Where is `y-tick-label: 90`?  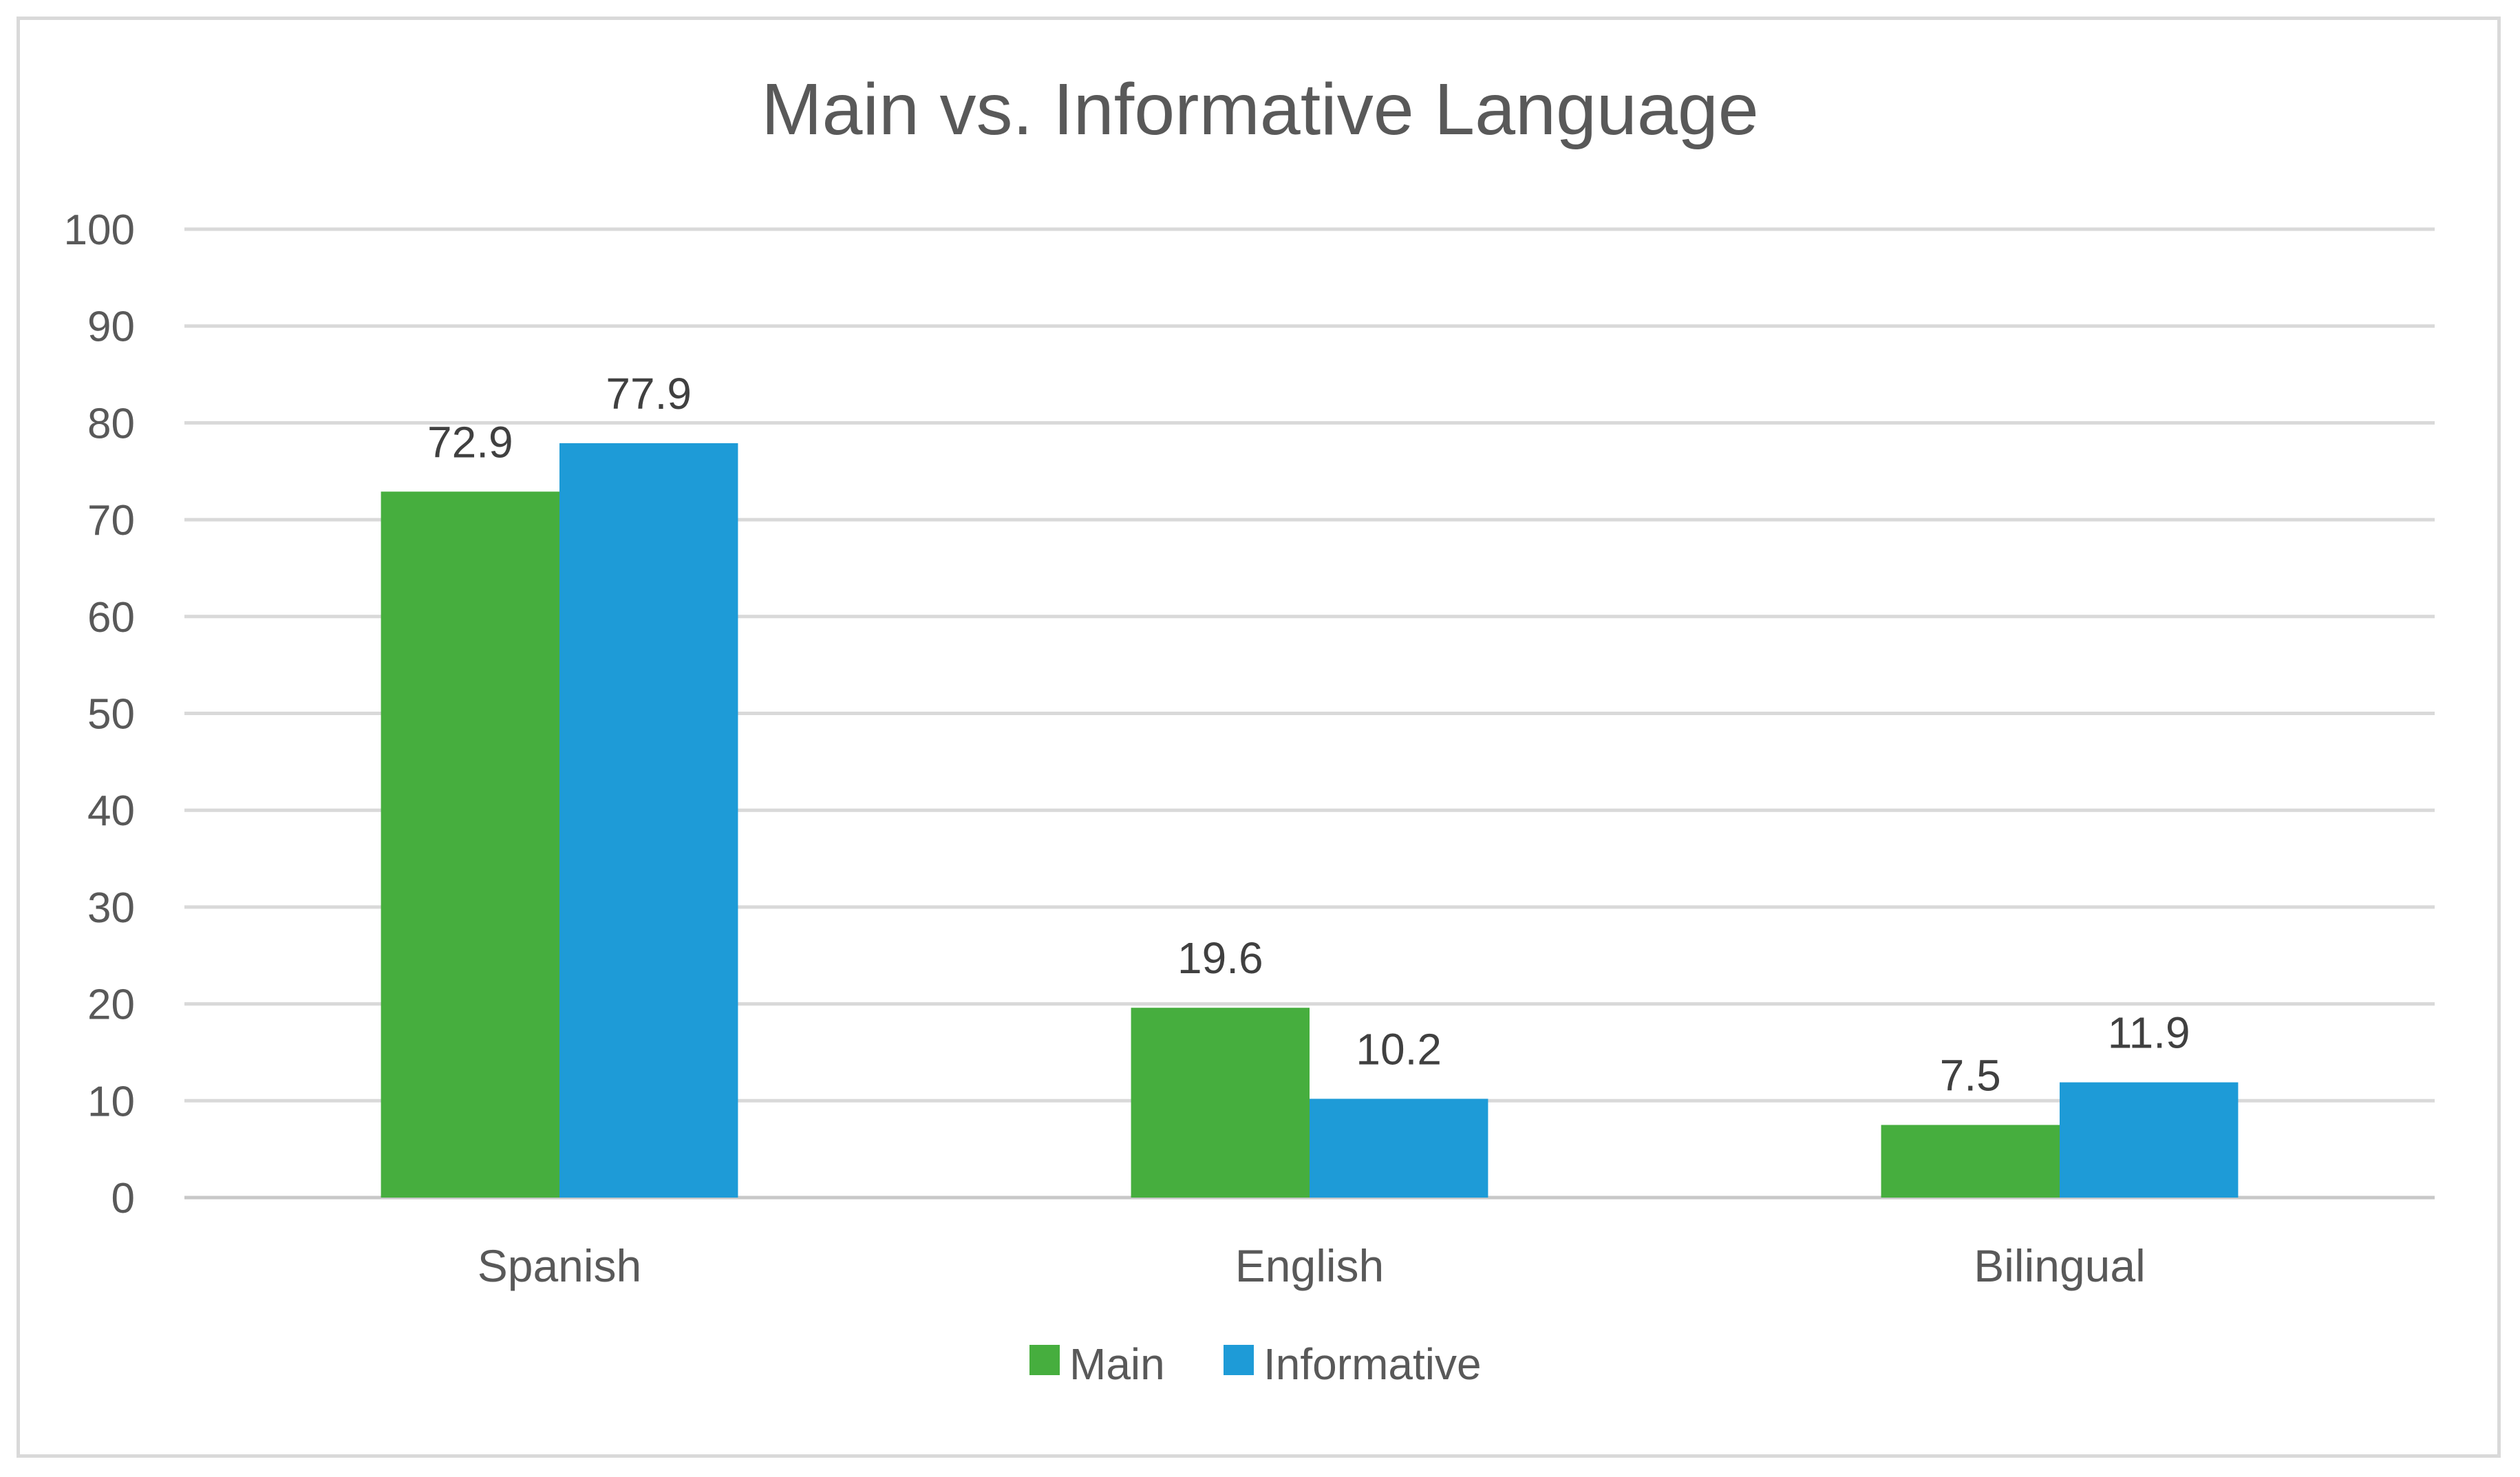 y-tick-label: 90 is located at coordinates (111, 327).